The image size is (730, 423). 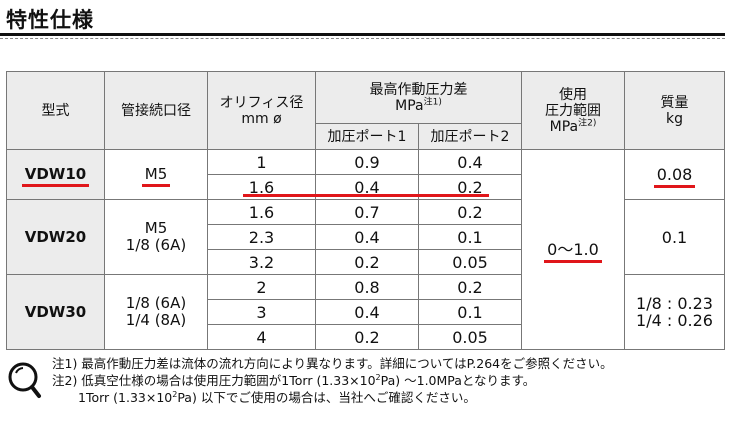 What do you see at coordinates (261, 162) in the screenshot?
I see `orifice-cell: 1` at bounding box center [261, 162].